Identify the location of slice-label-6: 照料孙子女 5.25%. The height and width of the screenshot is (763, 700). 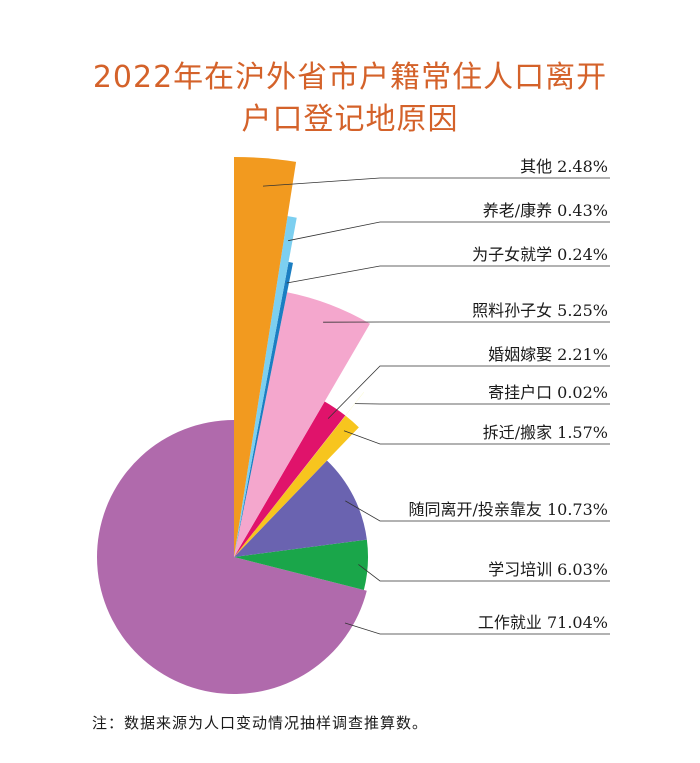
(540, 310).